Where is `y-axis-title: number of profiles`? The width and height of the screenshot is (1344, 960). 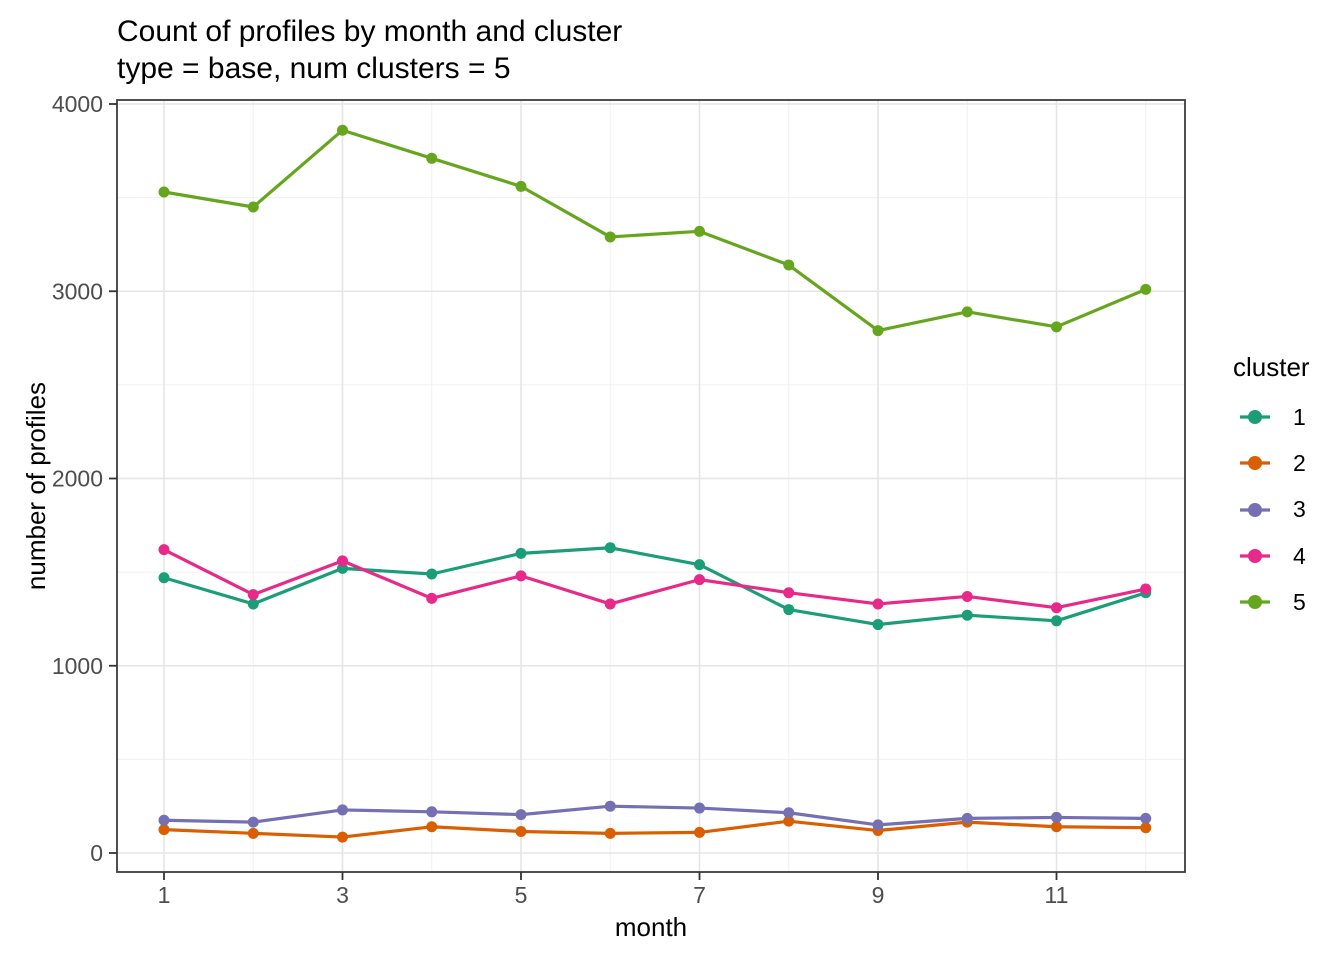 y-axis-title: number of profiles is located at coordinates (36, 486).